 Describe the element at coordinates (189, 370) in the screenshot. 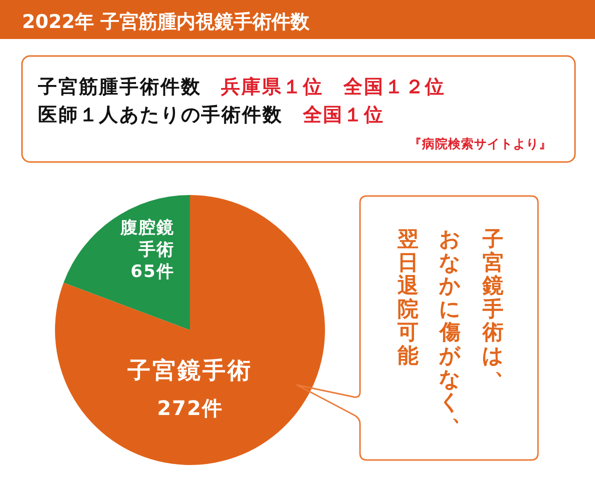

I see `slice-label: 子宮鏡手術` at that location.